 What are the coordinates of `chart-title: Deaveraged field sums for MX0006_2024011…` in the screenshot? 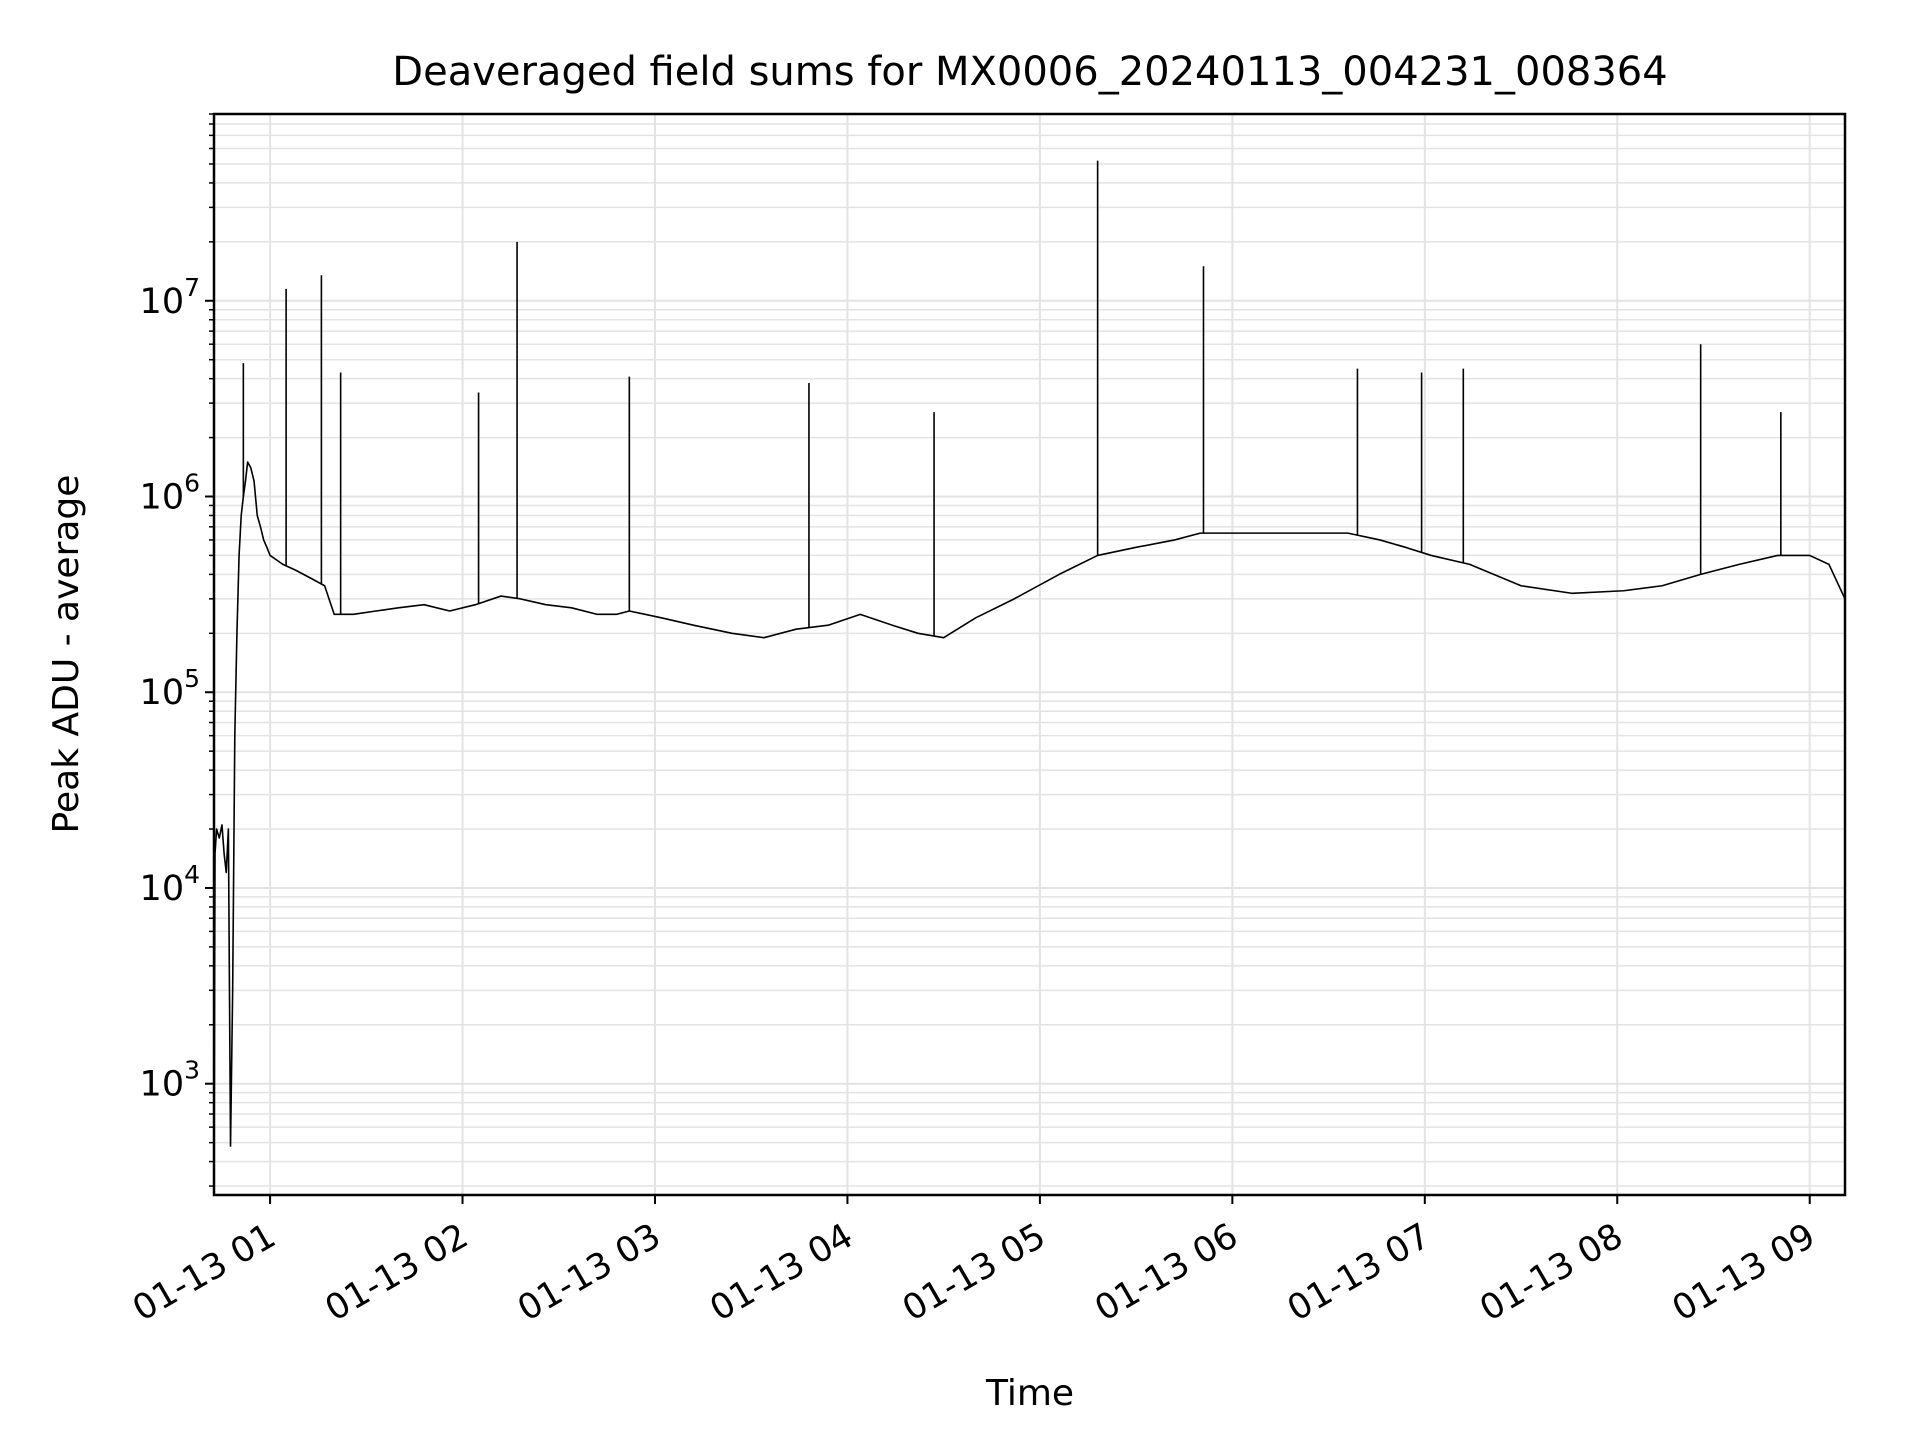 It's located at (1029, 72).